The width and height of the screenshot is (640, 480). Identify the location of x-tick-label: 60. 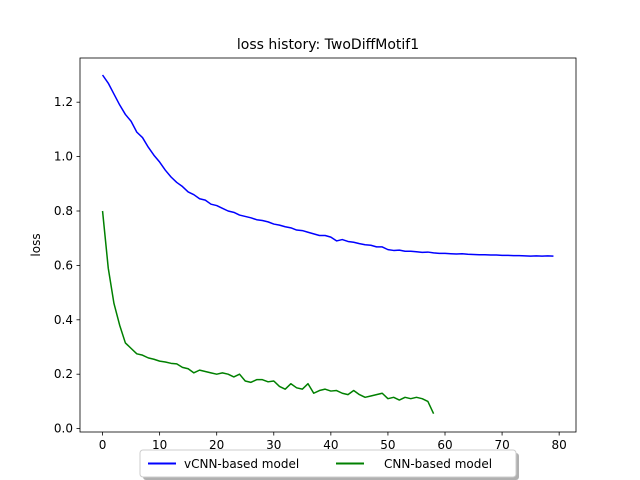
(444, 445).